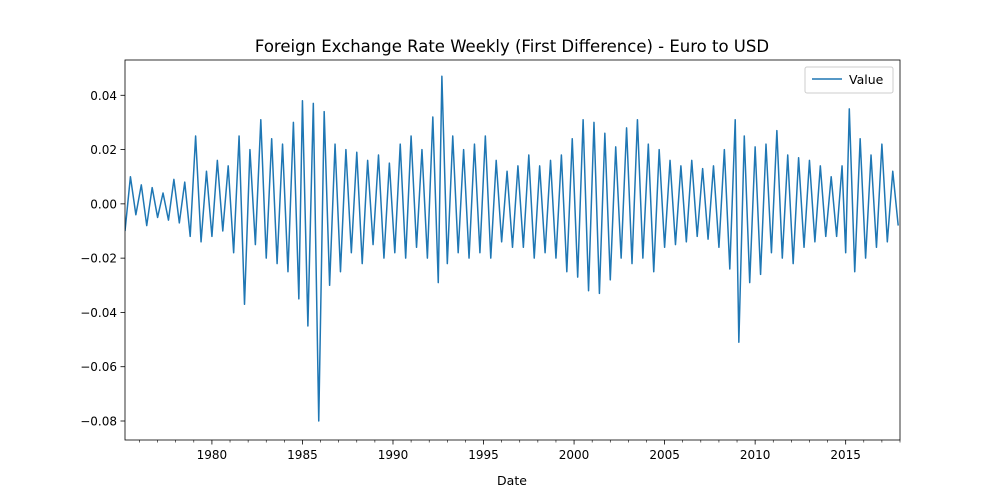 This screenshot has height=500, width=1000. I want to click on x-axis: 1980 1985 1990 1995 2000 2005 2010 2015, so click(520, 451).